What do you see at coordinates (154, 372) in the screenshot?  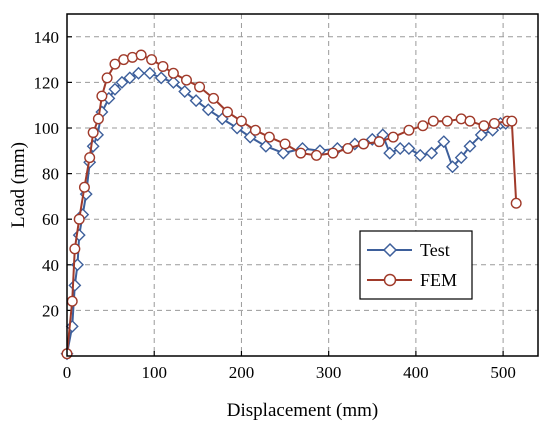 I see `x-tick-label: 100` at bounding box center [154, 372].